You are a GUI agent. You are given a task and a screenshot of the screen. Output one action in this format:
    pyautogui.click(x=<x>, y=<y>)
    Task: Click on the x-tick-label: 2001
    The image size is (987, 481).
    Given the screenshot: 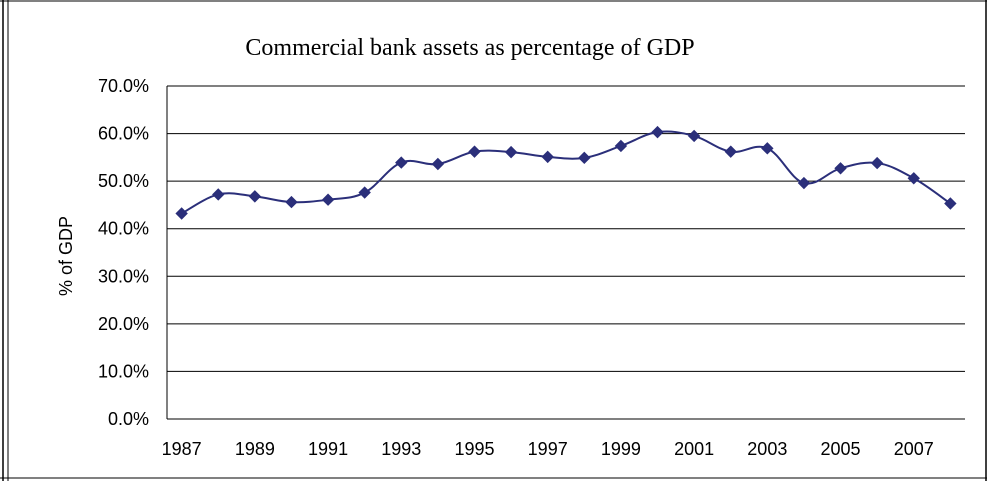 What is the action you would take?
    pyautogui.click(x=694, y=449)
    